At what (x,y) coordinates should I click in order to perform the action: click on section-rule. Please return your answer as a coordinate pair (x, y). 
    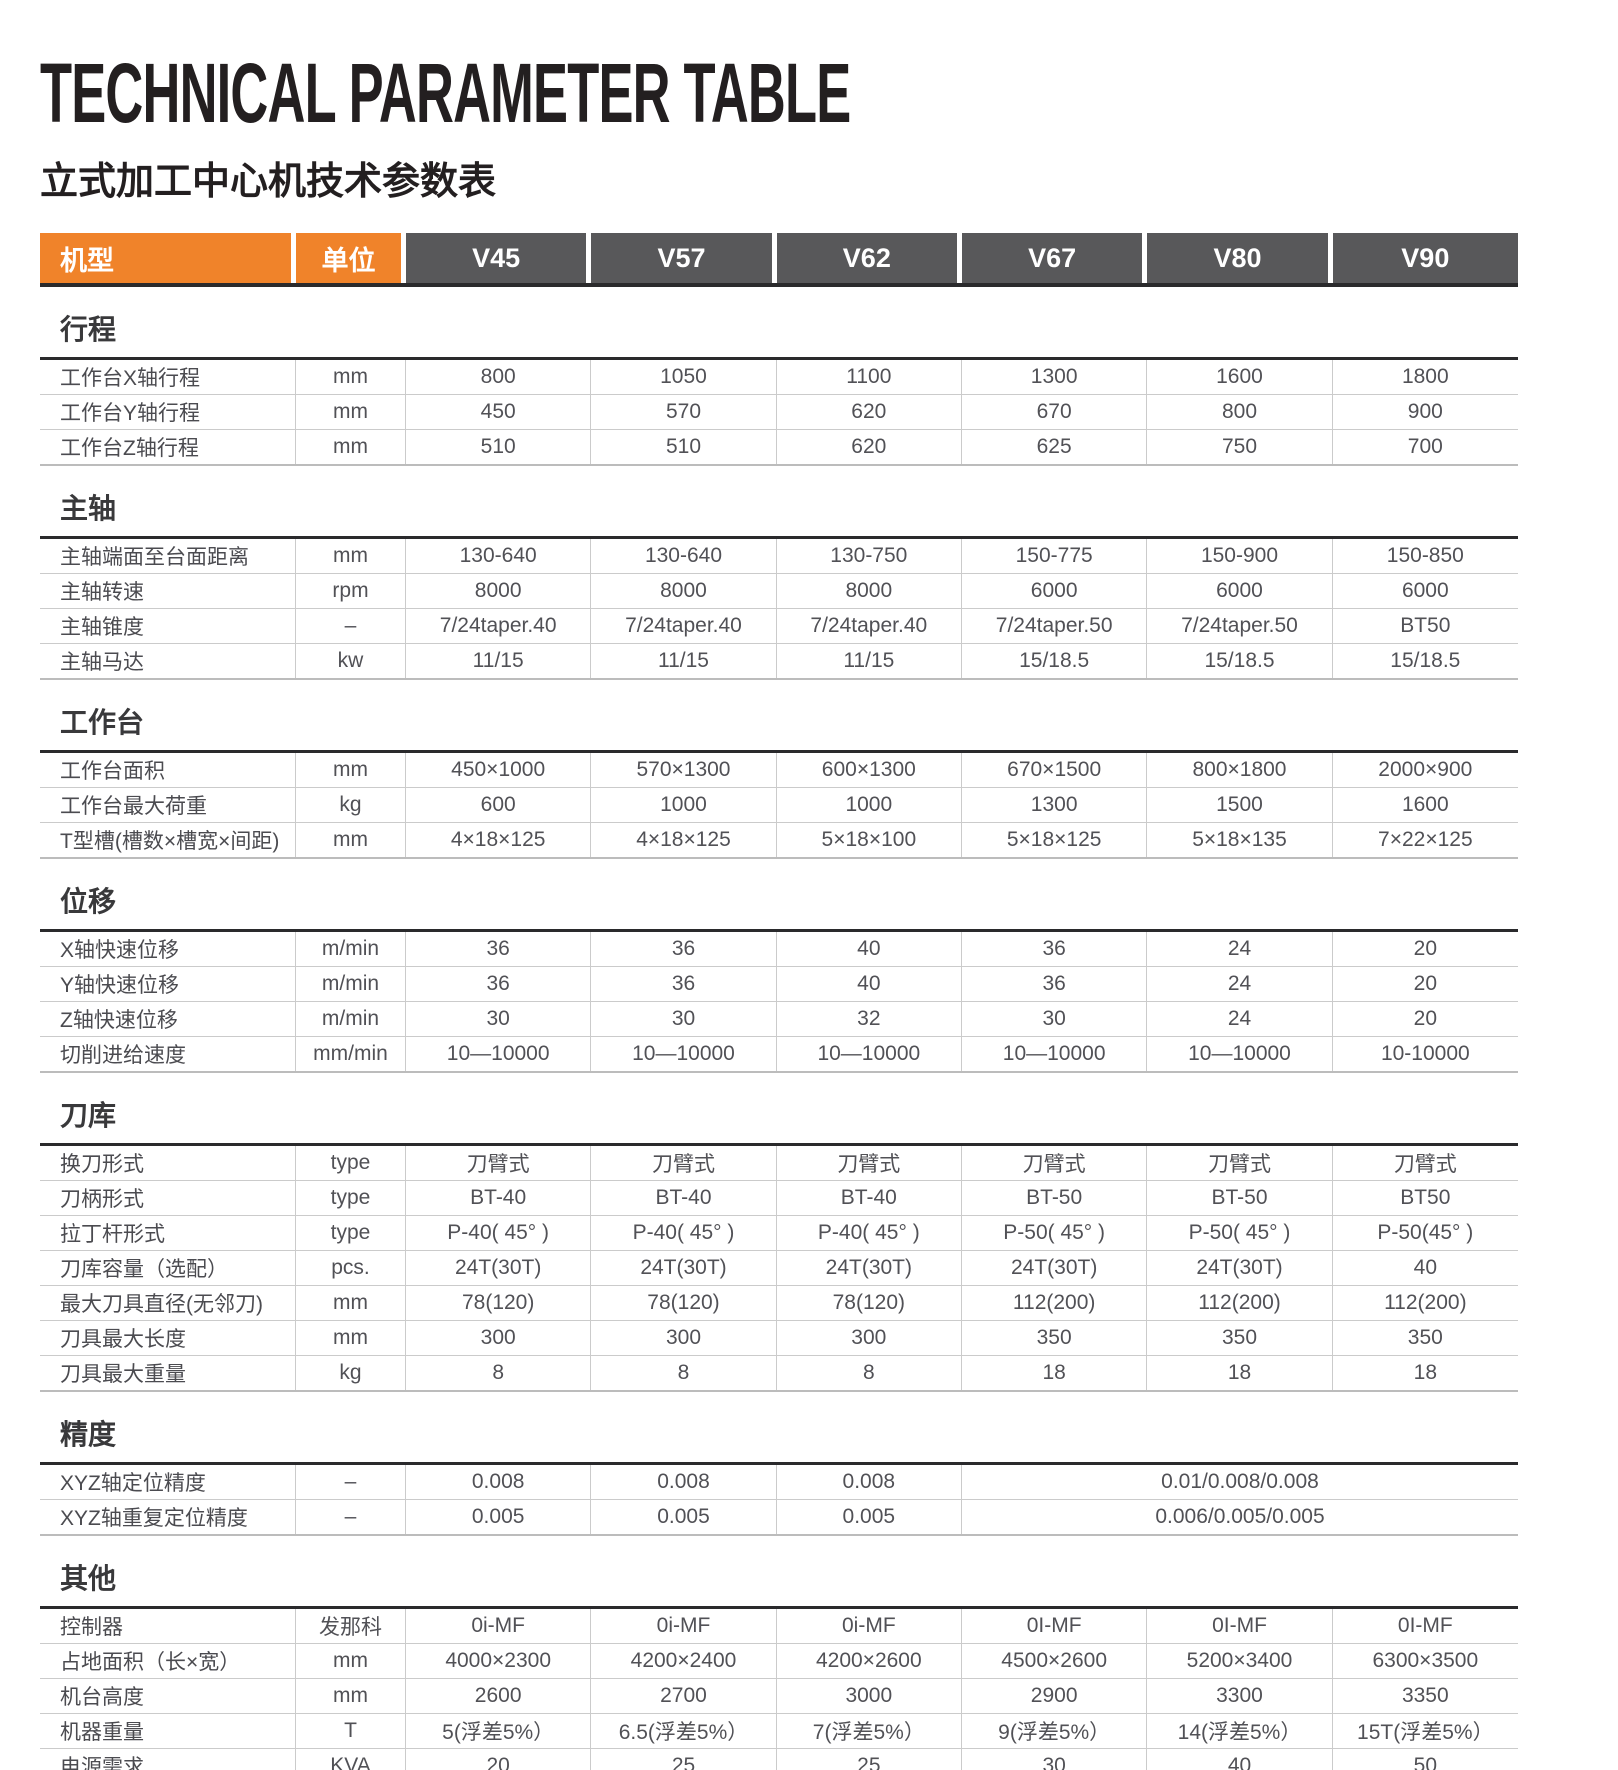
    Looking at the image, I should click on (779, 751).